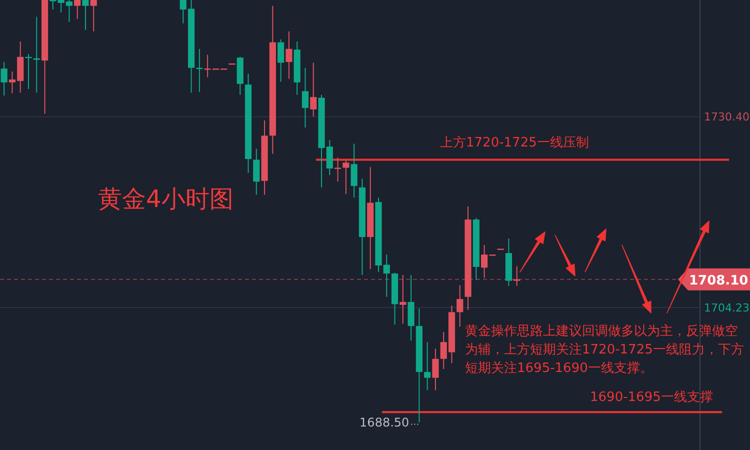 This screenshot has width=750, height=450. I want to click on text: 黄金4小时图, so click(166, 199).